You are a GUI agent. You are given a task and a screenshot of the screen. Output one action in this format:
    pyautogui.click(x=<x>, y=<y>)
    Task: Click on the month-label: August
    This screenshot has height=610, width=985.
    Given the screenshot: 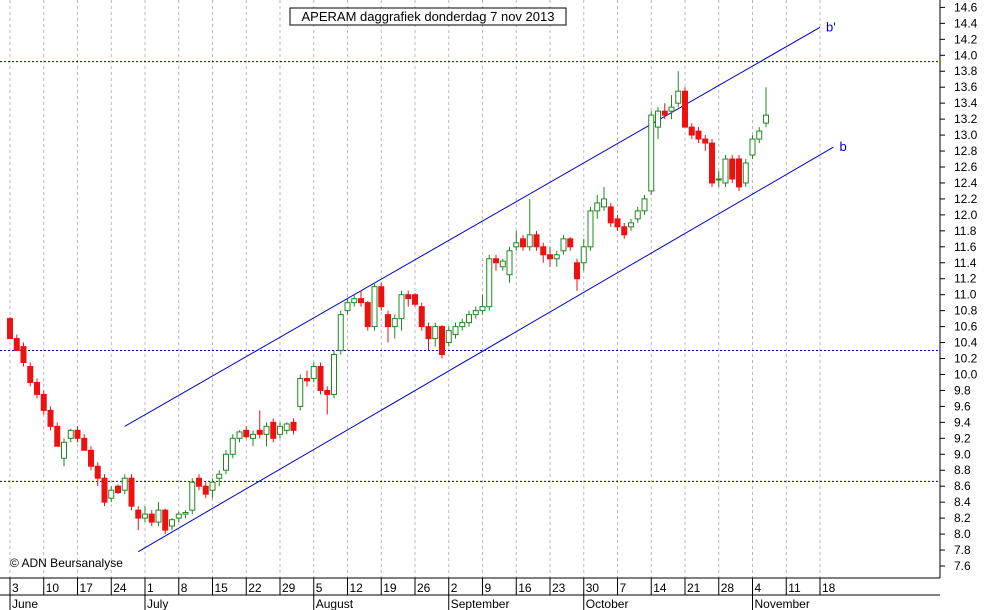 What is the action you would take?
    pyautogui.click(x=335, y=603)
    